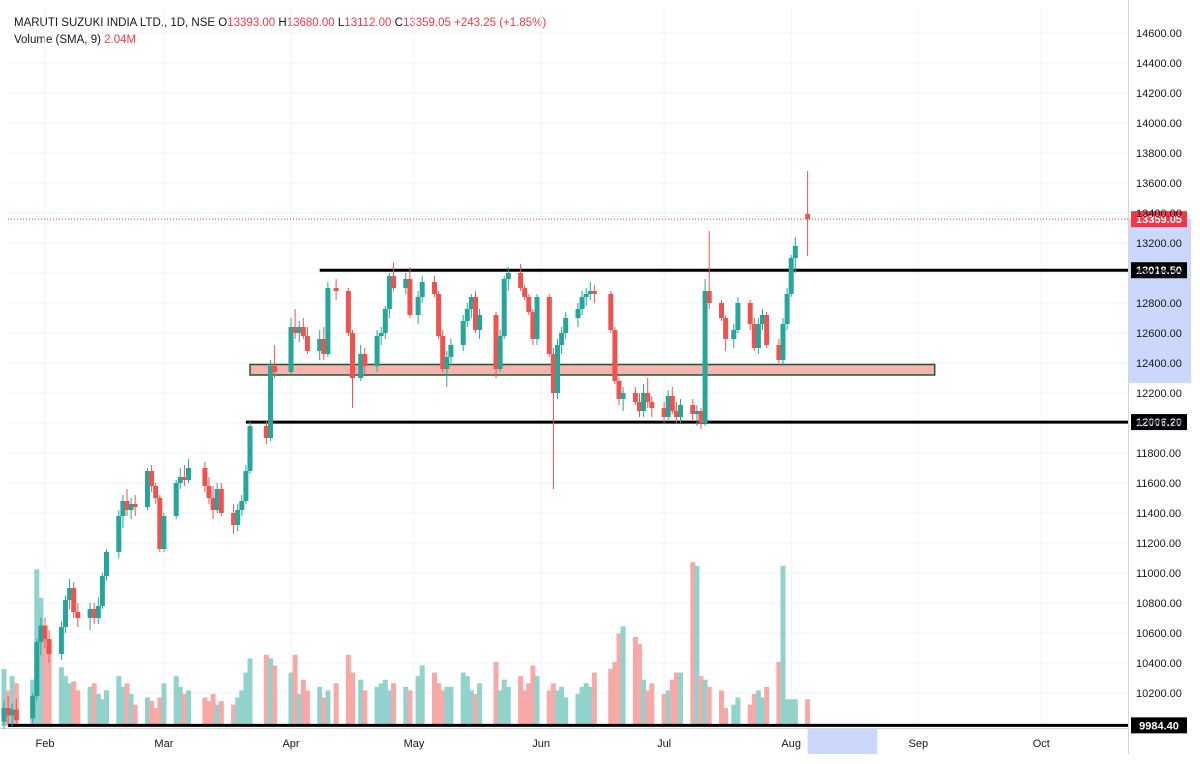 Image resolution: width=1200 pixels, height=764 pixels. Describe the element at coordinates (1159, 214) in the screenshot. I see `y-tick-label: 13400.00` at that location.